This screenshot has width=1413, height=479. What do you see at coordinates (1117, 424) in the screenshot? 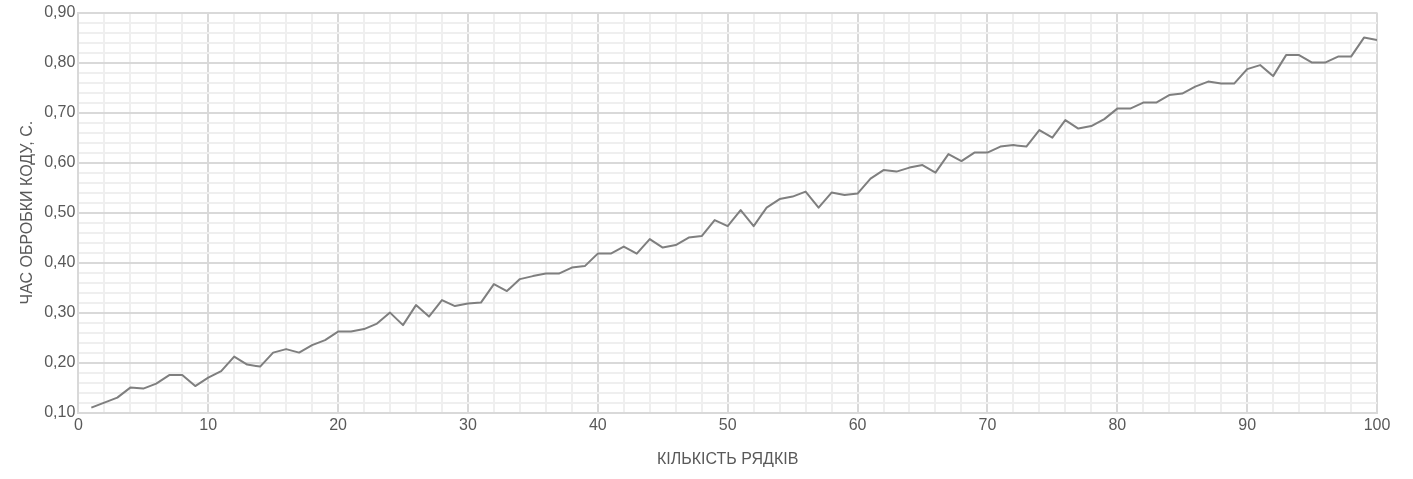
I see `x-tick-label: 80` at bounding box center [1117, 424].